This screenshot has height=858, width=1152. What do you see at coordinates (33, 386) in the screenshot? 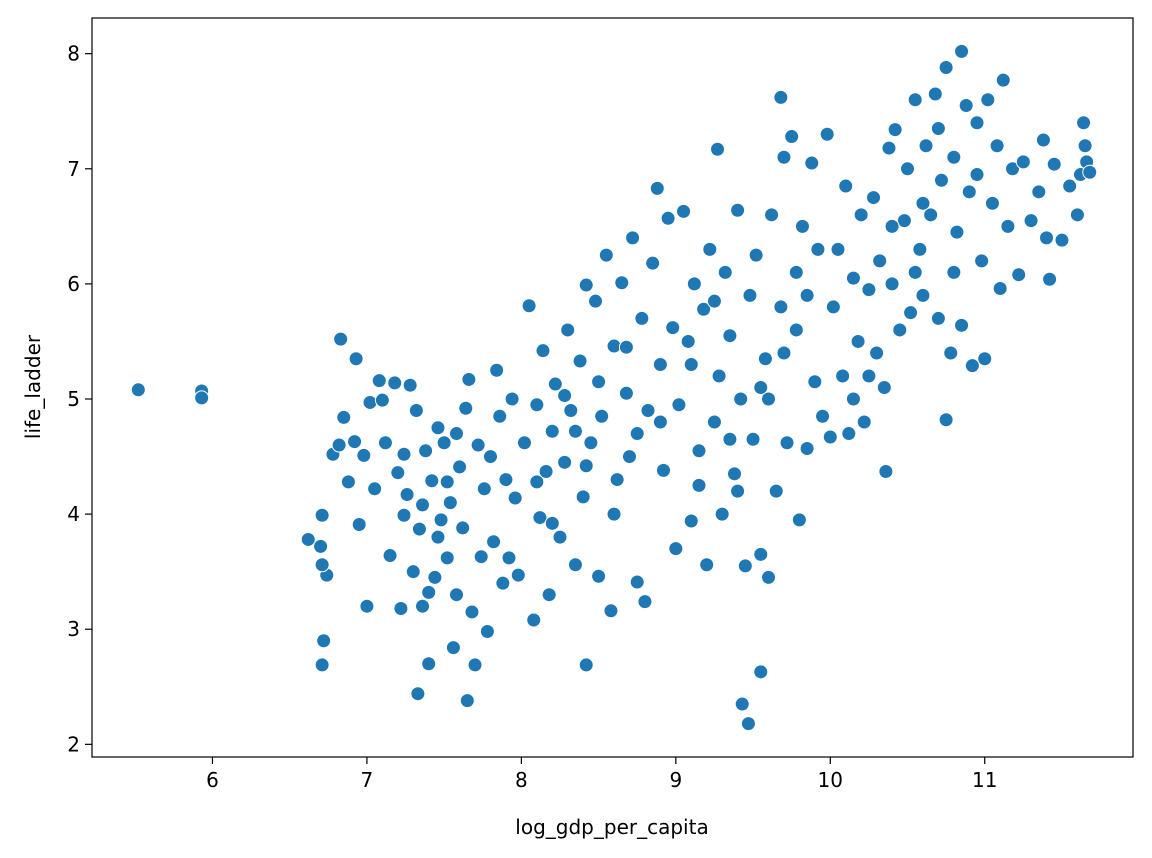
I see `y-axis-label: life_ladder` at bounding box center [33, 386].